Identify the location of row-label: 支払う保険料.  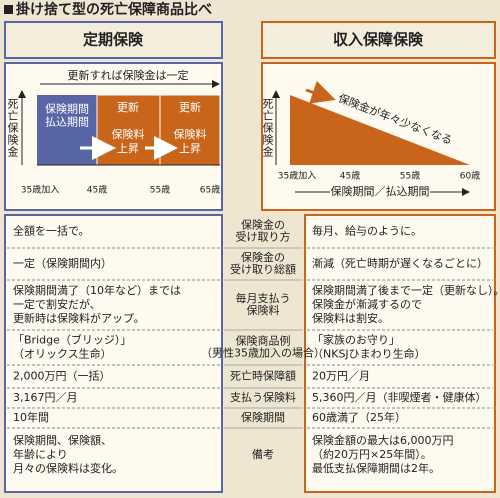
(263, 397).